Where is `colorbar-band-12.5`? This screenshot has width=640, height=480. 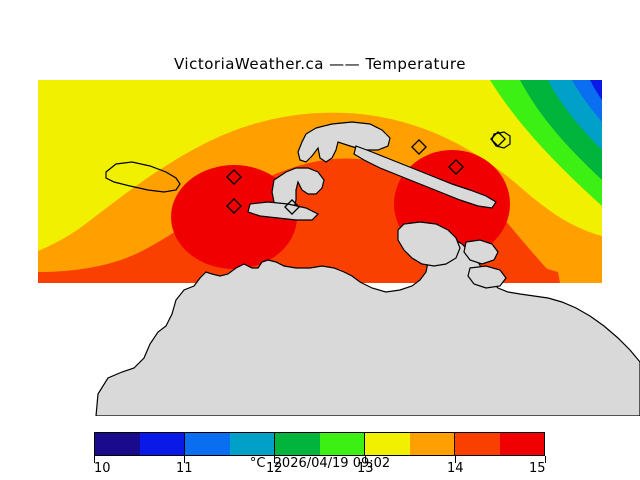 colorbar-band-12.5 is located at coordinates (341, 444).